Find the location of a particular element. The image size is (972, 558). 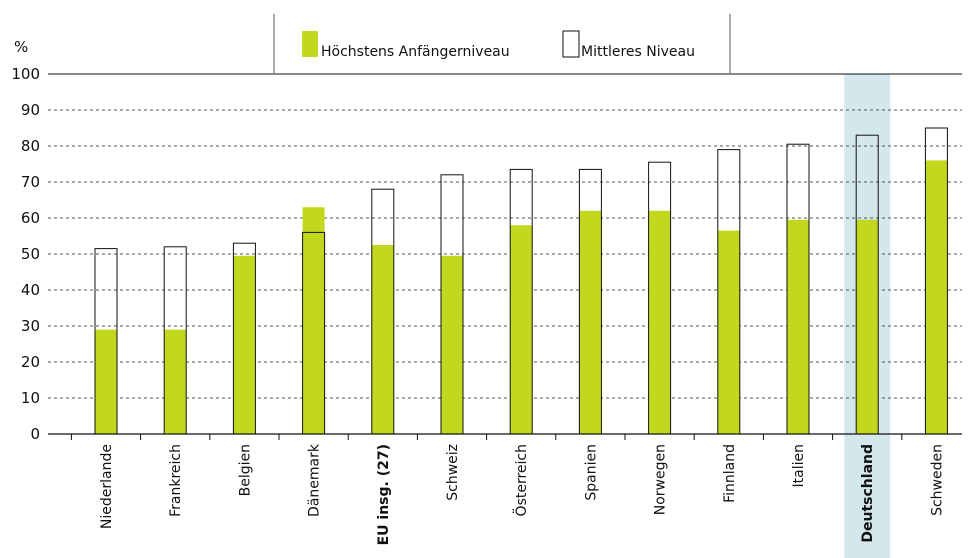

x-category-label: Italien is located at coordinates (799, 465).